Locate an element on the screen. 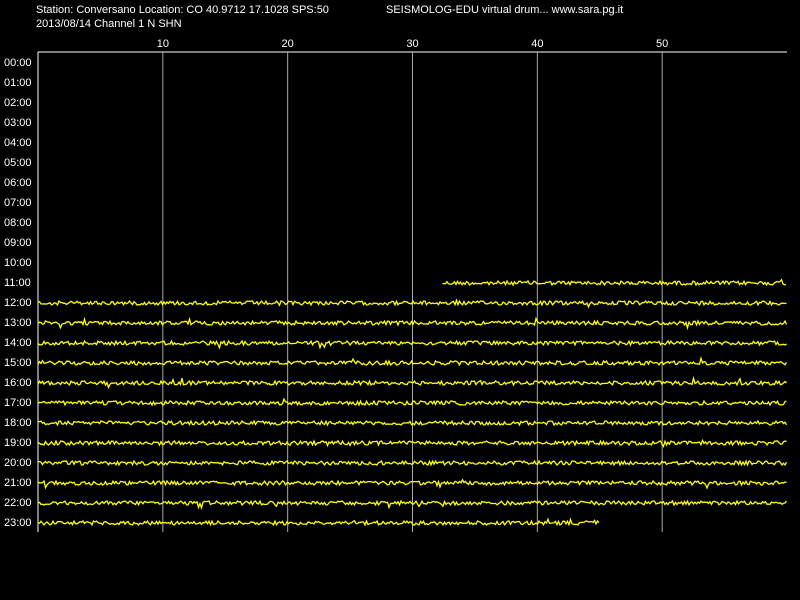 The width and height of the screenshot is (800, 600). hour-label: 14:00 is located at coordinates (18, 343).